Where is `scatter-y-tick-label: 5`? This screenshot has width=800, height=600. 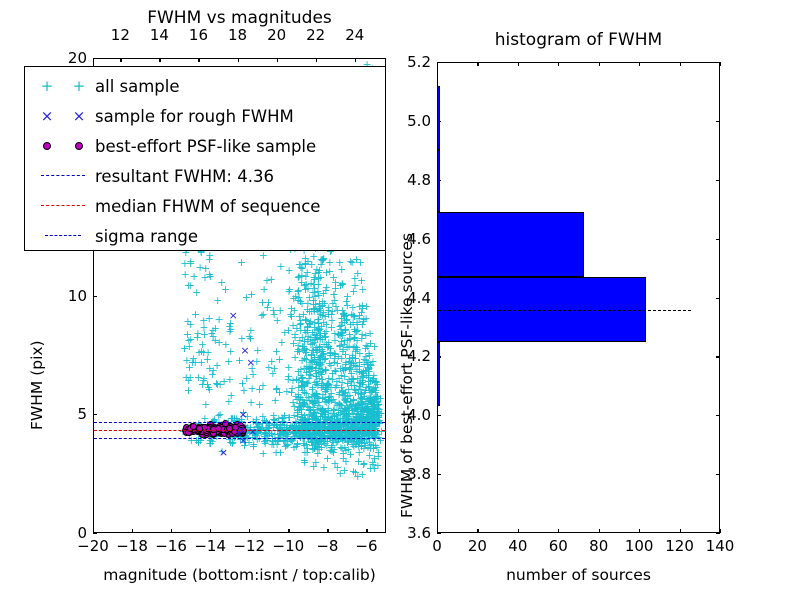
scatter-y-tick-label: 5 is located at coordinates (82, 414).